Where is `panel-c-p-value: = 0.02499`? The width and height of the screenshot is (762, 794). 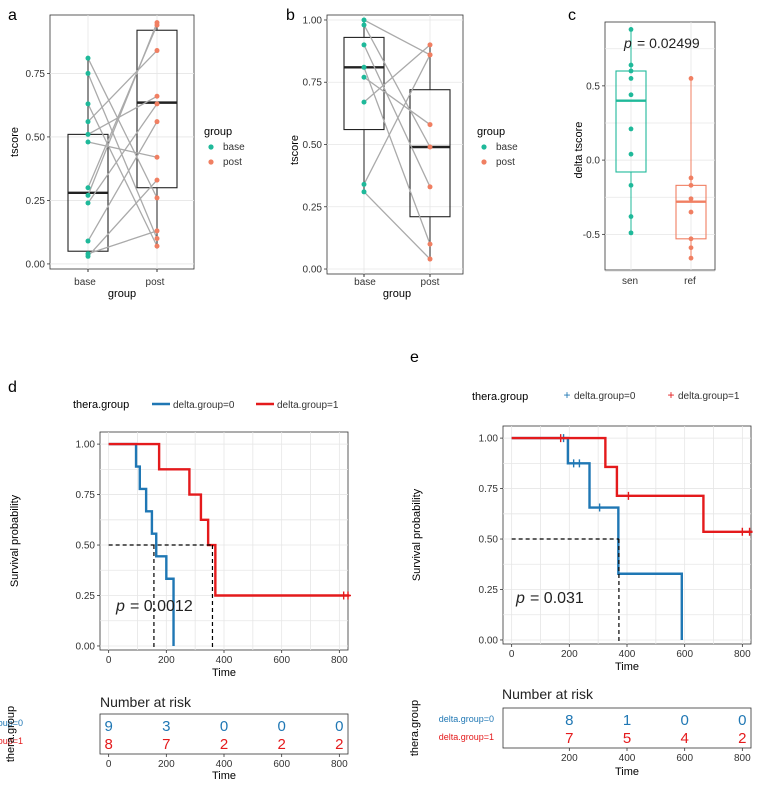
panel-c-p-value: = 0.02499 is located at coordinates (668, 43).